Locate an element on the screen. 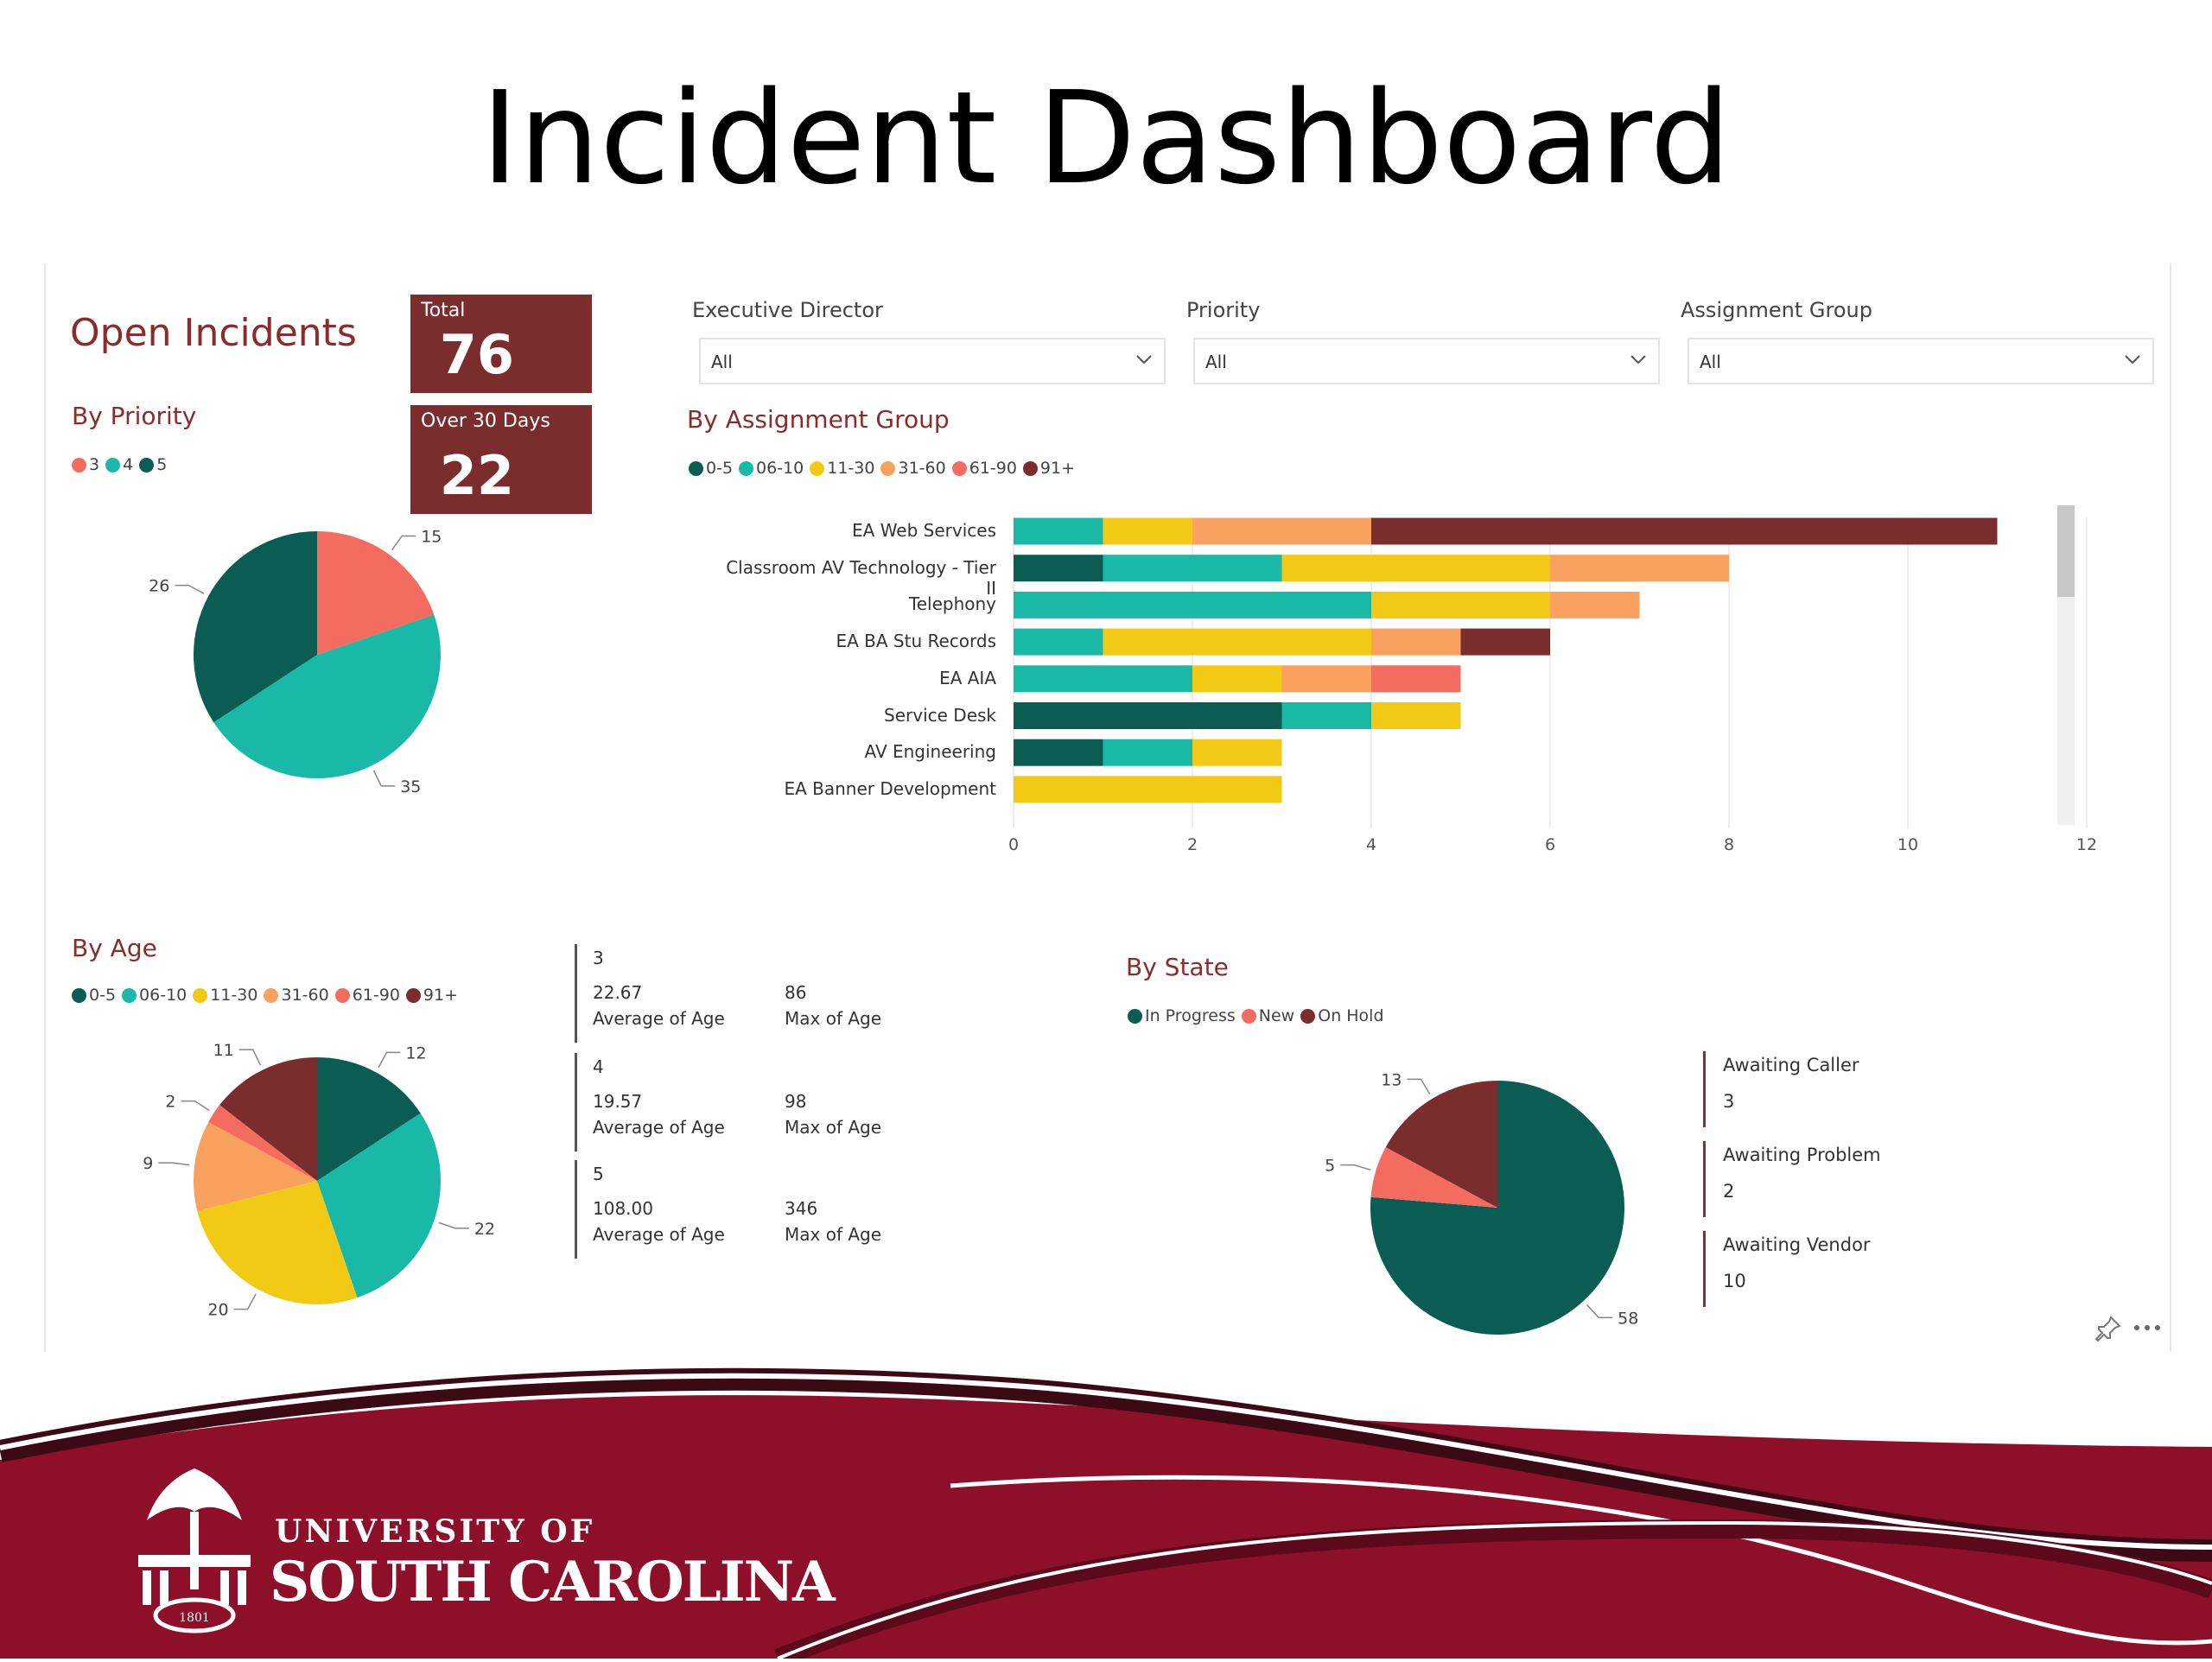 The width and height of the screenshot is (2212, 1662). awaiting-problem-card: Awaiting Problem 2 is located at coordinates (1792, 1179).